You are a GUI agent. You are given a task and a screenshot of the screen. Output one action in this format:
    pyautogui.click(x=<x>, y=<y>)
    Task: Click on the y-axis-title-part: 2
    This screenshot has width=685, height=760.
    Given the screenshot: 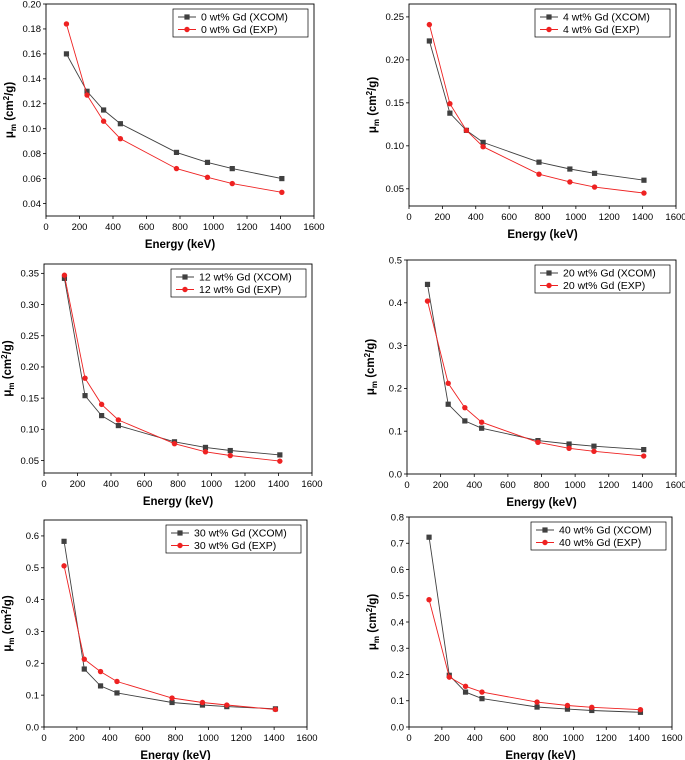 What is the action you would take?
    pyautogui.click(x=369, y=609)
    